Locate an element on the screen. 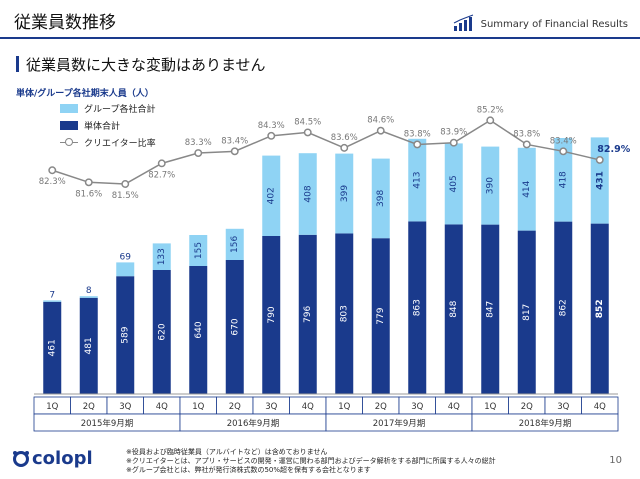  data-label-single: 848 is located at coordinates (454, 308).